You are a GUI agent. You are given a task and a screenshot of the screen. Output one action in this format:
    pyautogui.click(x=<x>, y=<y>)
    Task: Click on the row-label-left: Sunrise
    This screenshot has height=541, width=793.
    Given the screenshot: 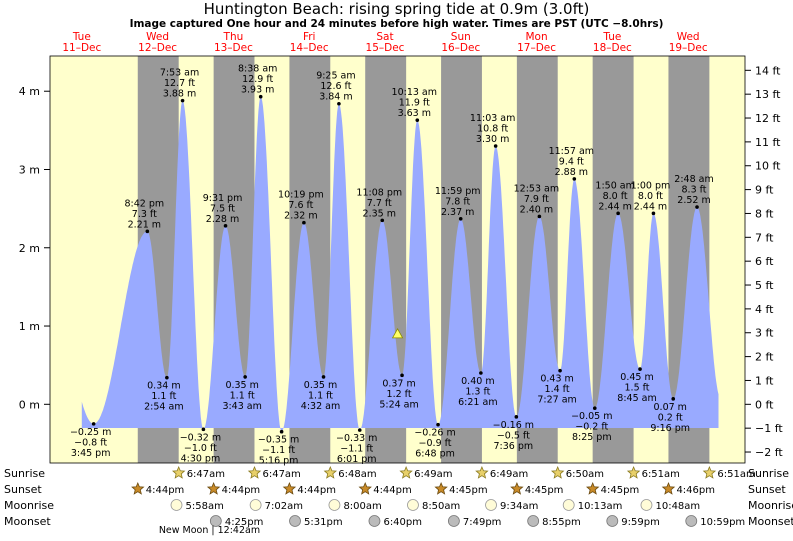 What is the action you would take?
    pyautogui.click(x=24, y=473)
    